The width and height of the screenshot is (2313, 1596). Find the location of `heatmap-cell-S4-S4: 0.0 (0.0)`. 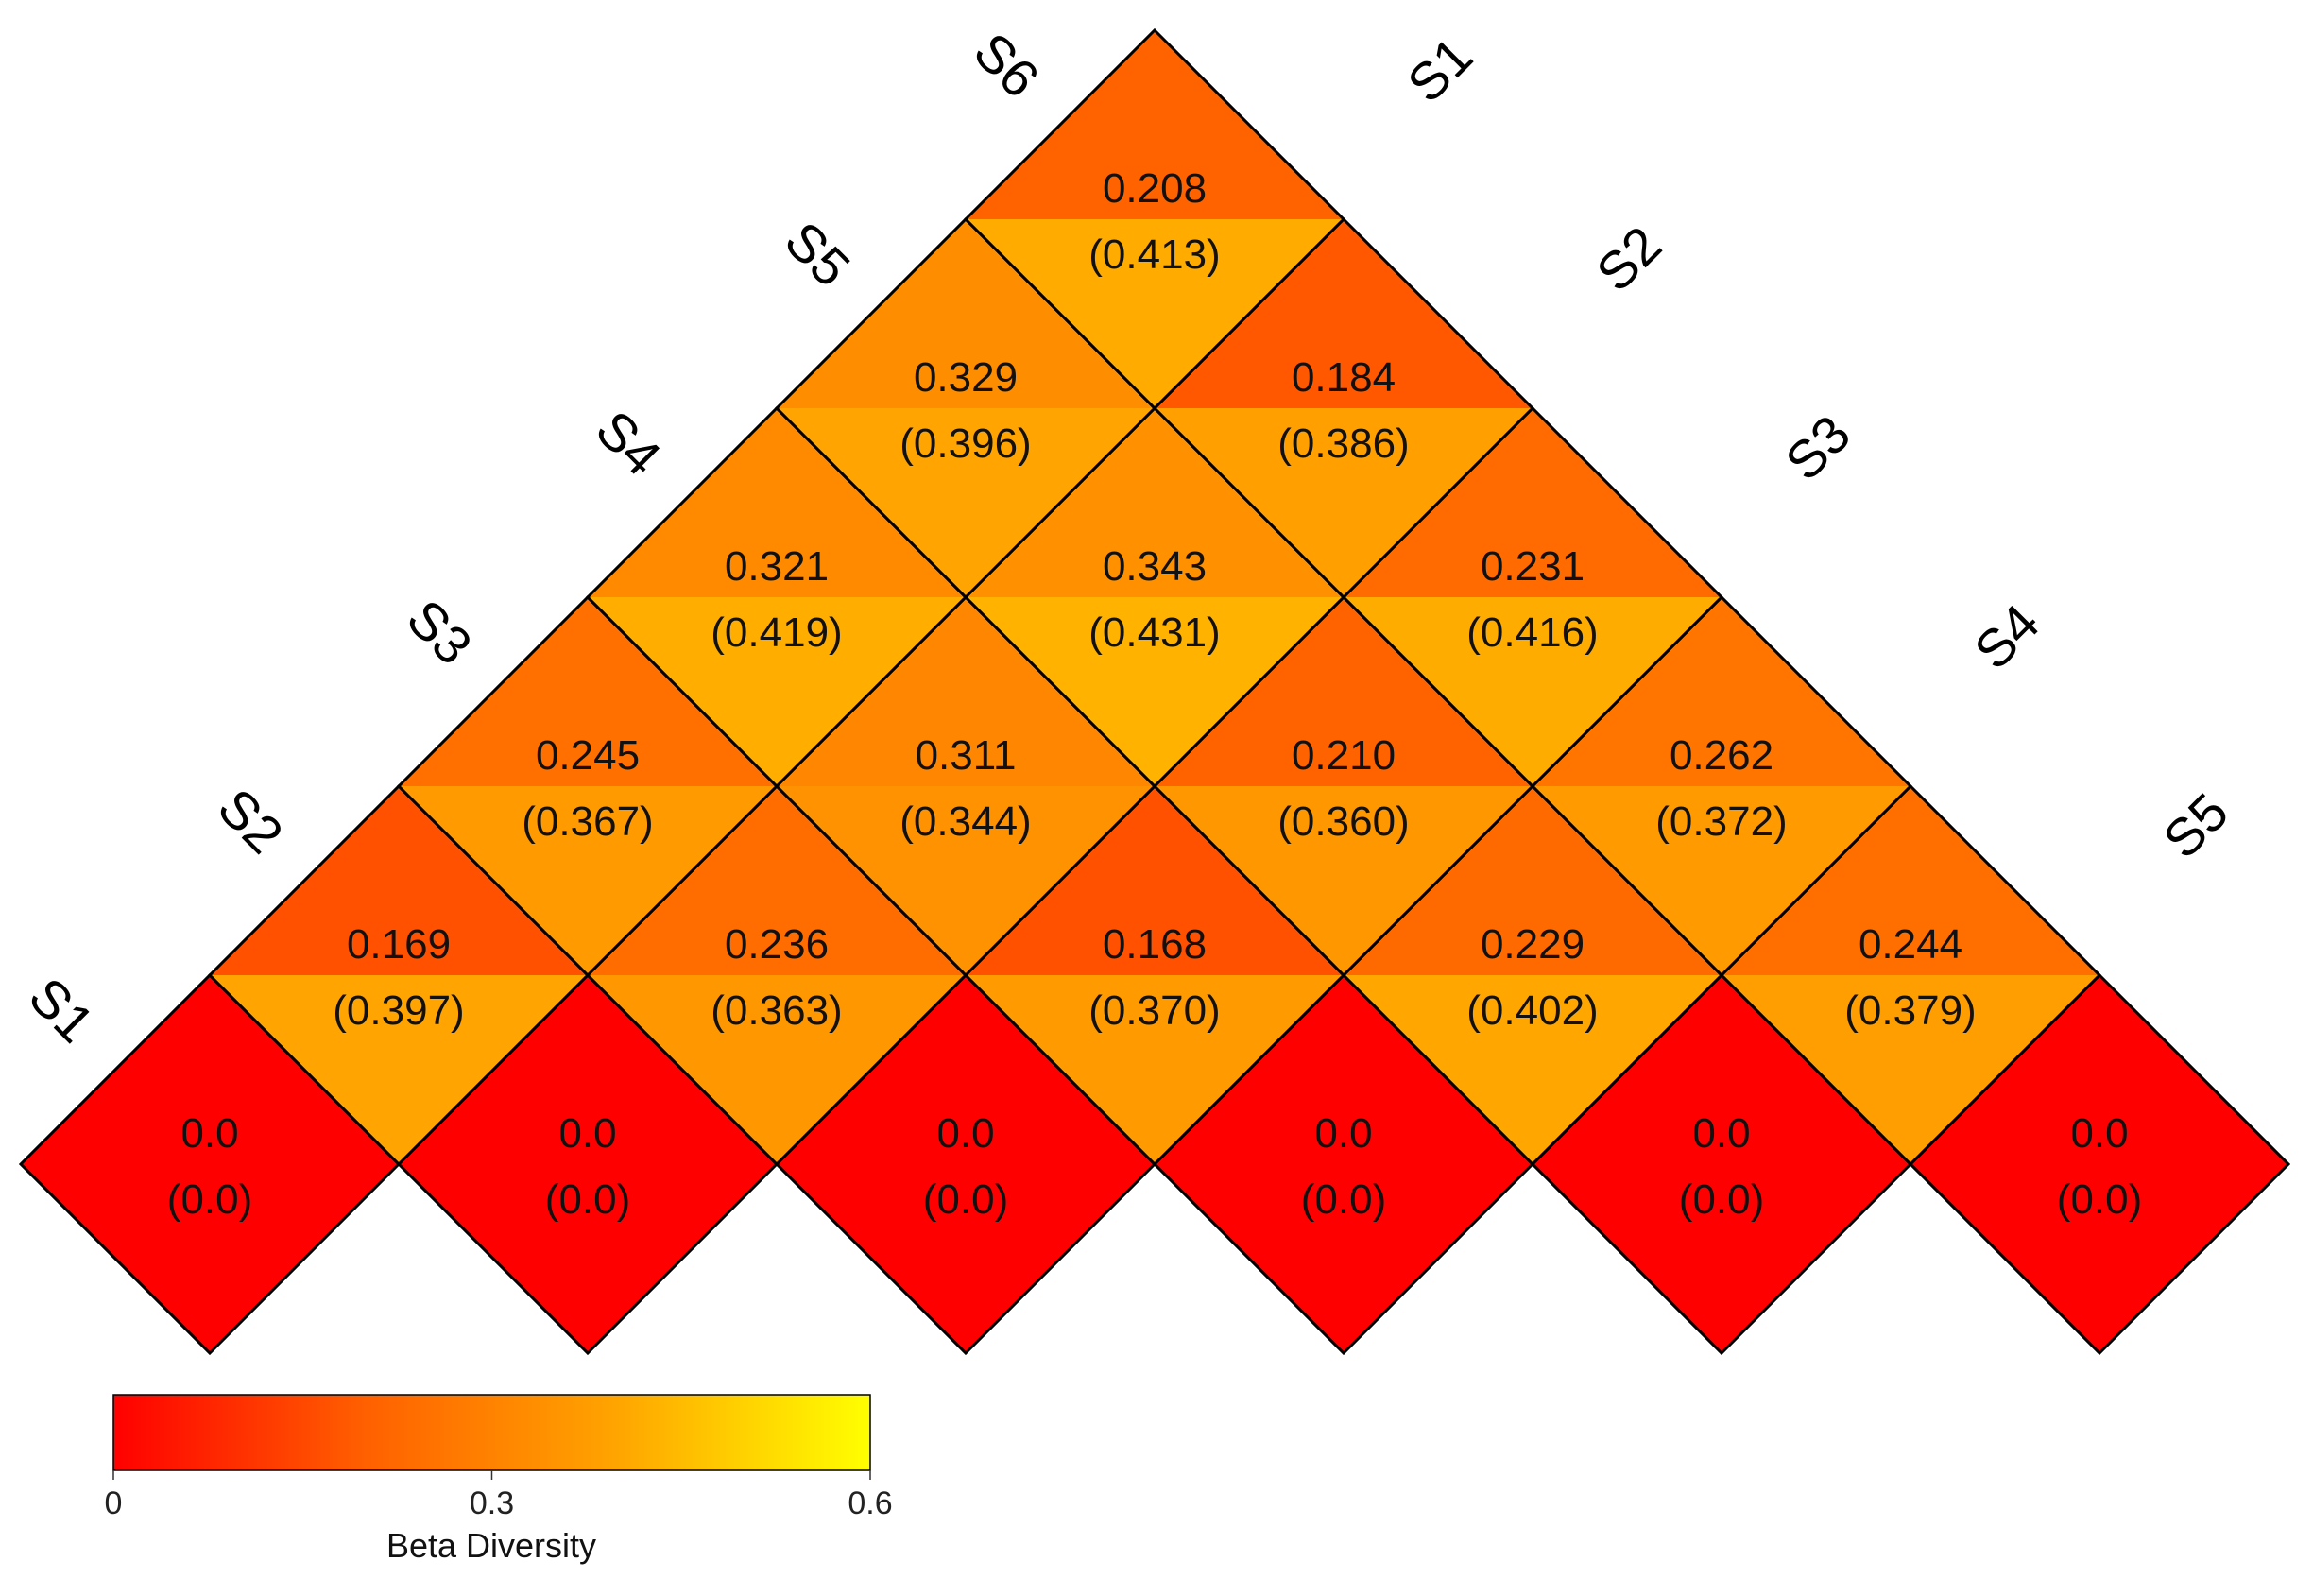

heatmap-cell-S4-S4: 0.0 (0.0) is located at coordinates (1343, 1164).